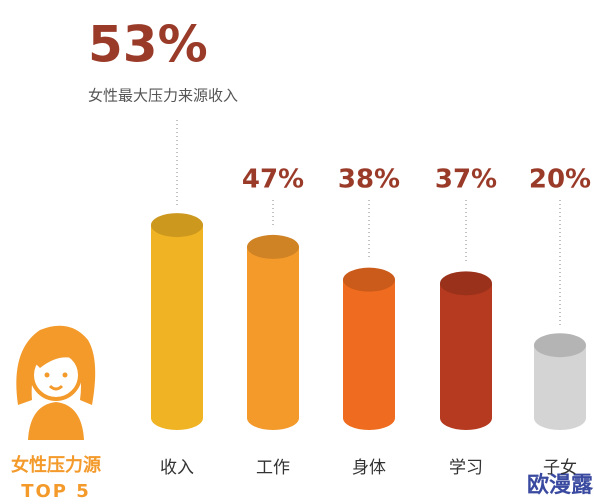  What do you see at coordinates (273, 468) in the screenshot?
I see `x-tick-label: 工作` at bounding box center [273, 468].